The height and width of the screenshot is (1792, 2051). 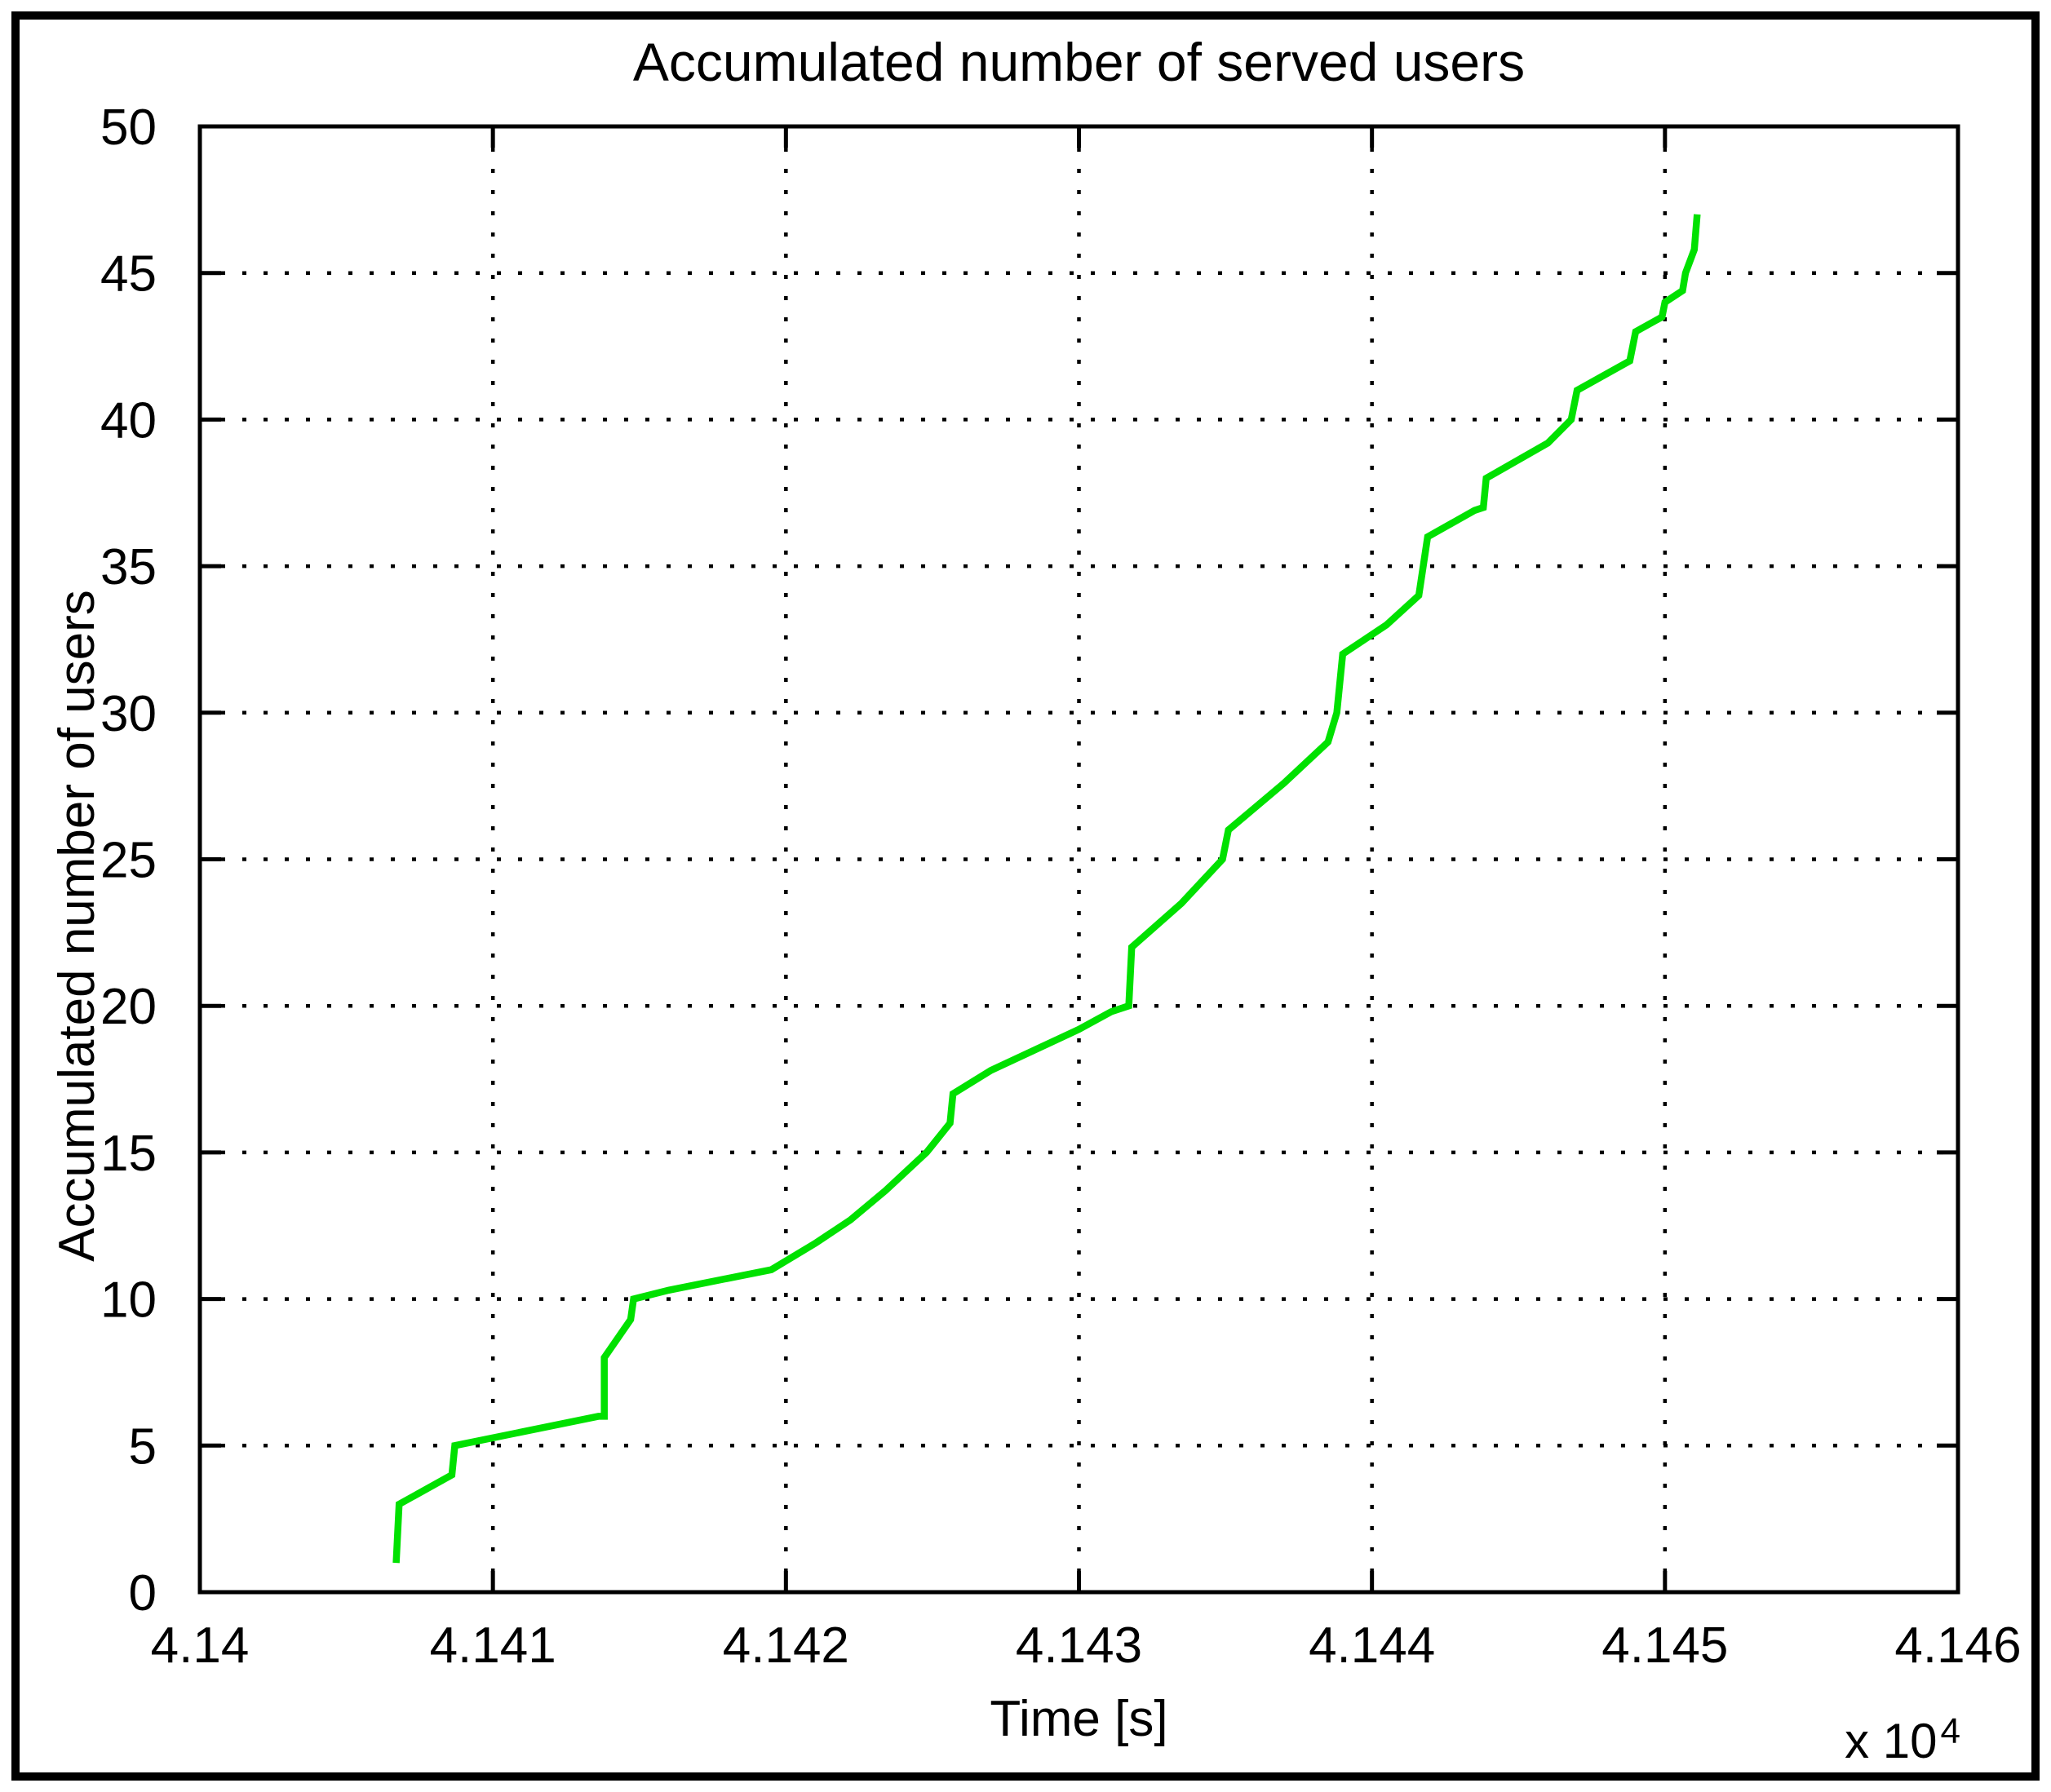 I want to click on y-tick-label: 5, so click(x=143, y=1446).